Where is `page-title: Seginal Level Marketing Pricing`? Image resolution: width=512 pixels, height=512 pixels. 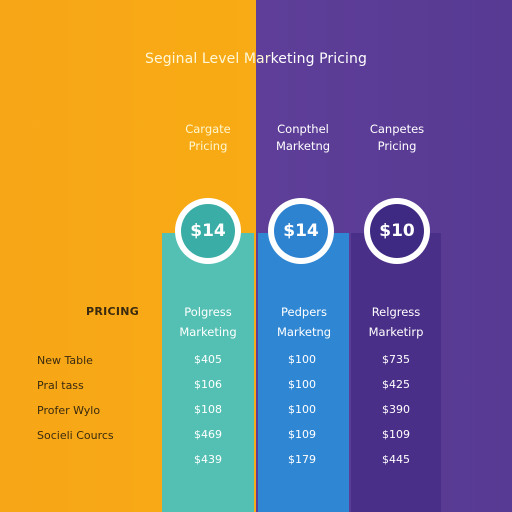 page-title: Seginal Level Marketing Pricing is located at coordinates (256, 59).